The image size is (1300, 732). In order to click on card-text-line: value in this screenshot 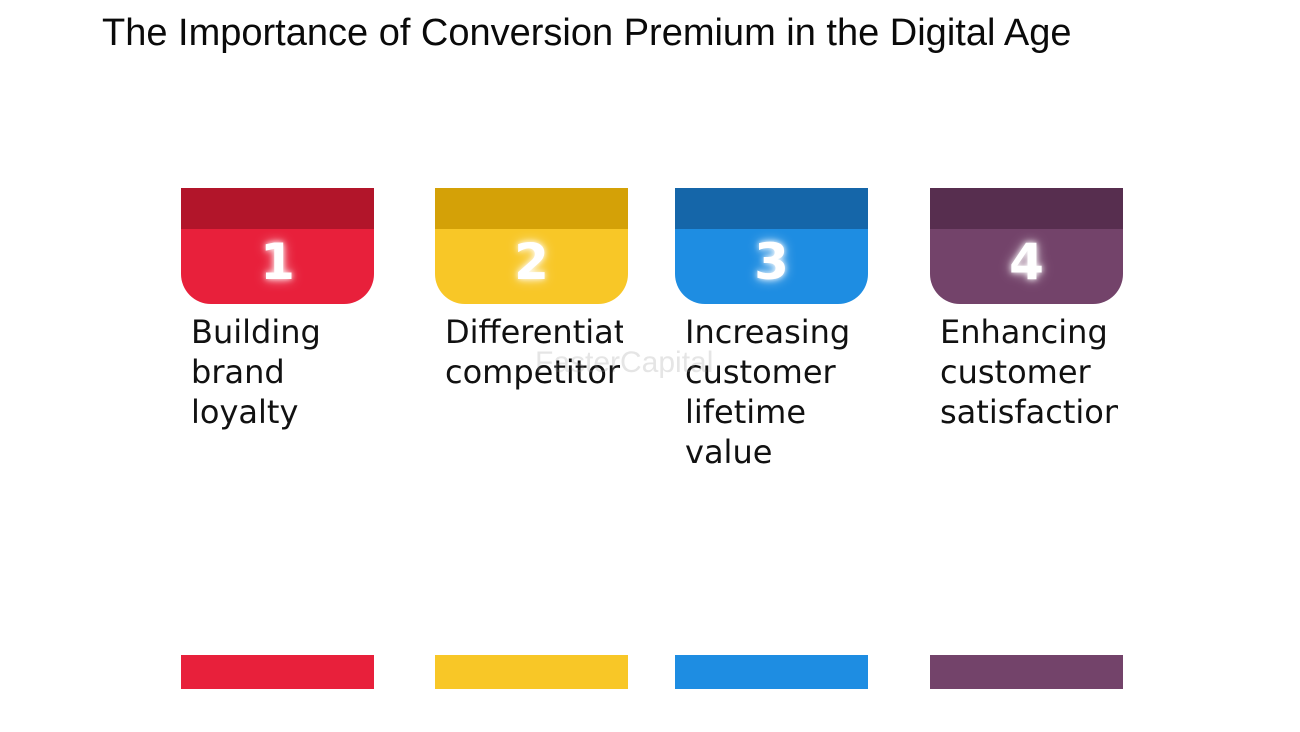, I will do `click(729, 452)`.